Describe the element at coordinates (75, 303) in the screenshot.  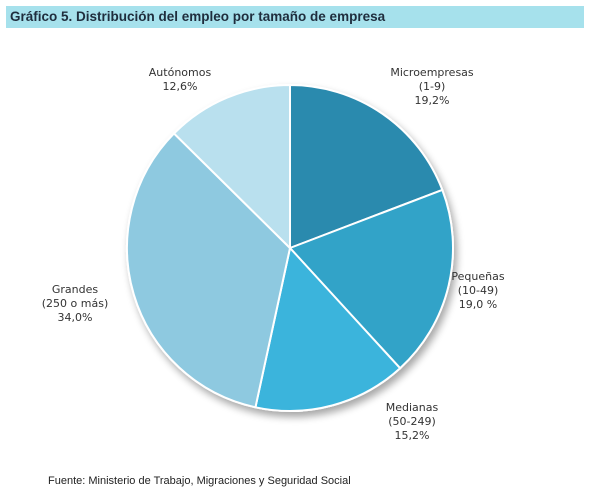
I see `slice-label-4: Grandes (250 o más) 34,0%` at that location.